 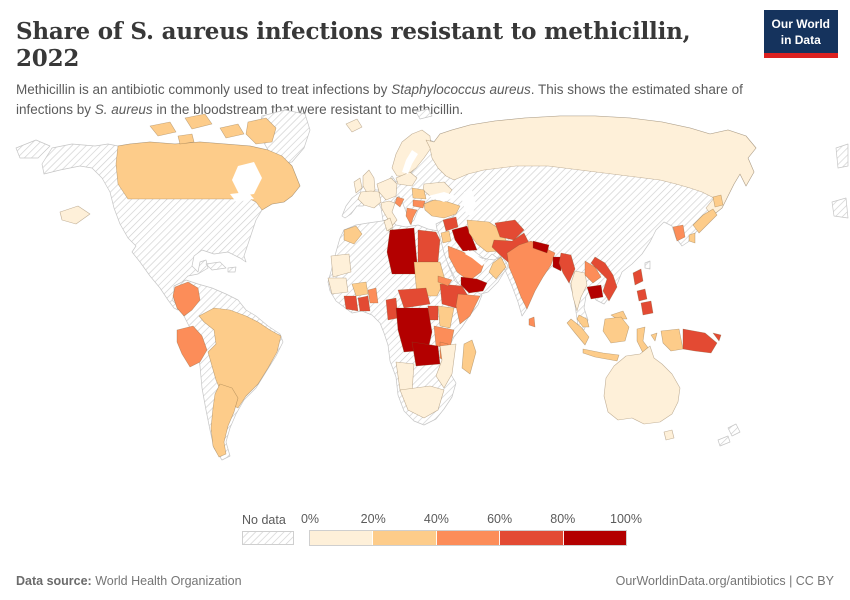 I want to click on country-philippines-luzon, so click(x=638, y=277).